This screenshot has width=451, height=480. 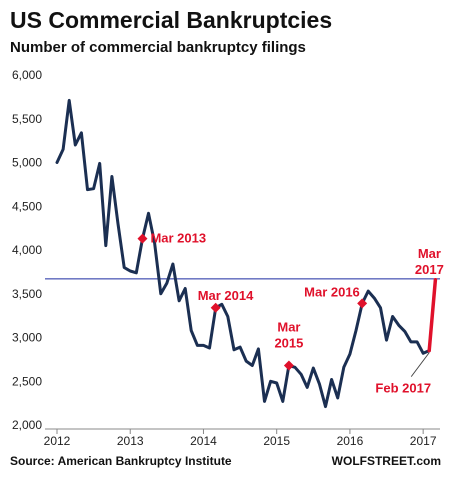 I want to click on x-tick-label: 2017, so click(x=423, y=441).